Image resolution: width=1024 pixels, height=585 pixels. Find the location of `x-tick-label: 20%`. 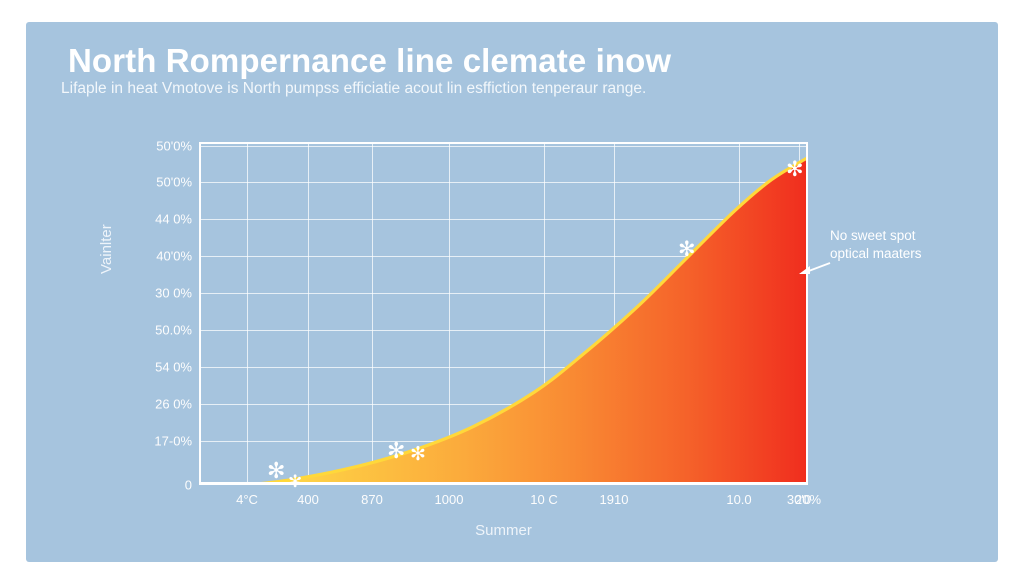

x-tick-label: 20% is located at coordinates (808, 499).